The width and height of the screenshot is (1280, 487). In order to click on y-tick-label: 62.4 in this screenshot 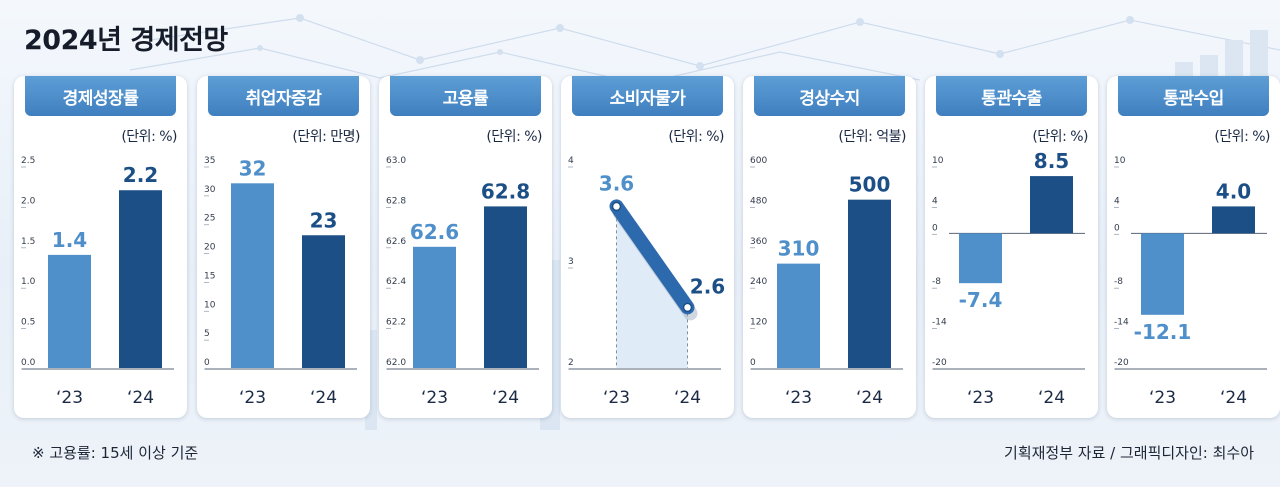, I will do `click(396, 282)`.